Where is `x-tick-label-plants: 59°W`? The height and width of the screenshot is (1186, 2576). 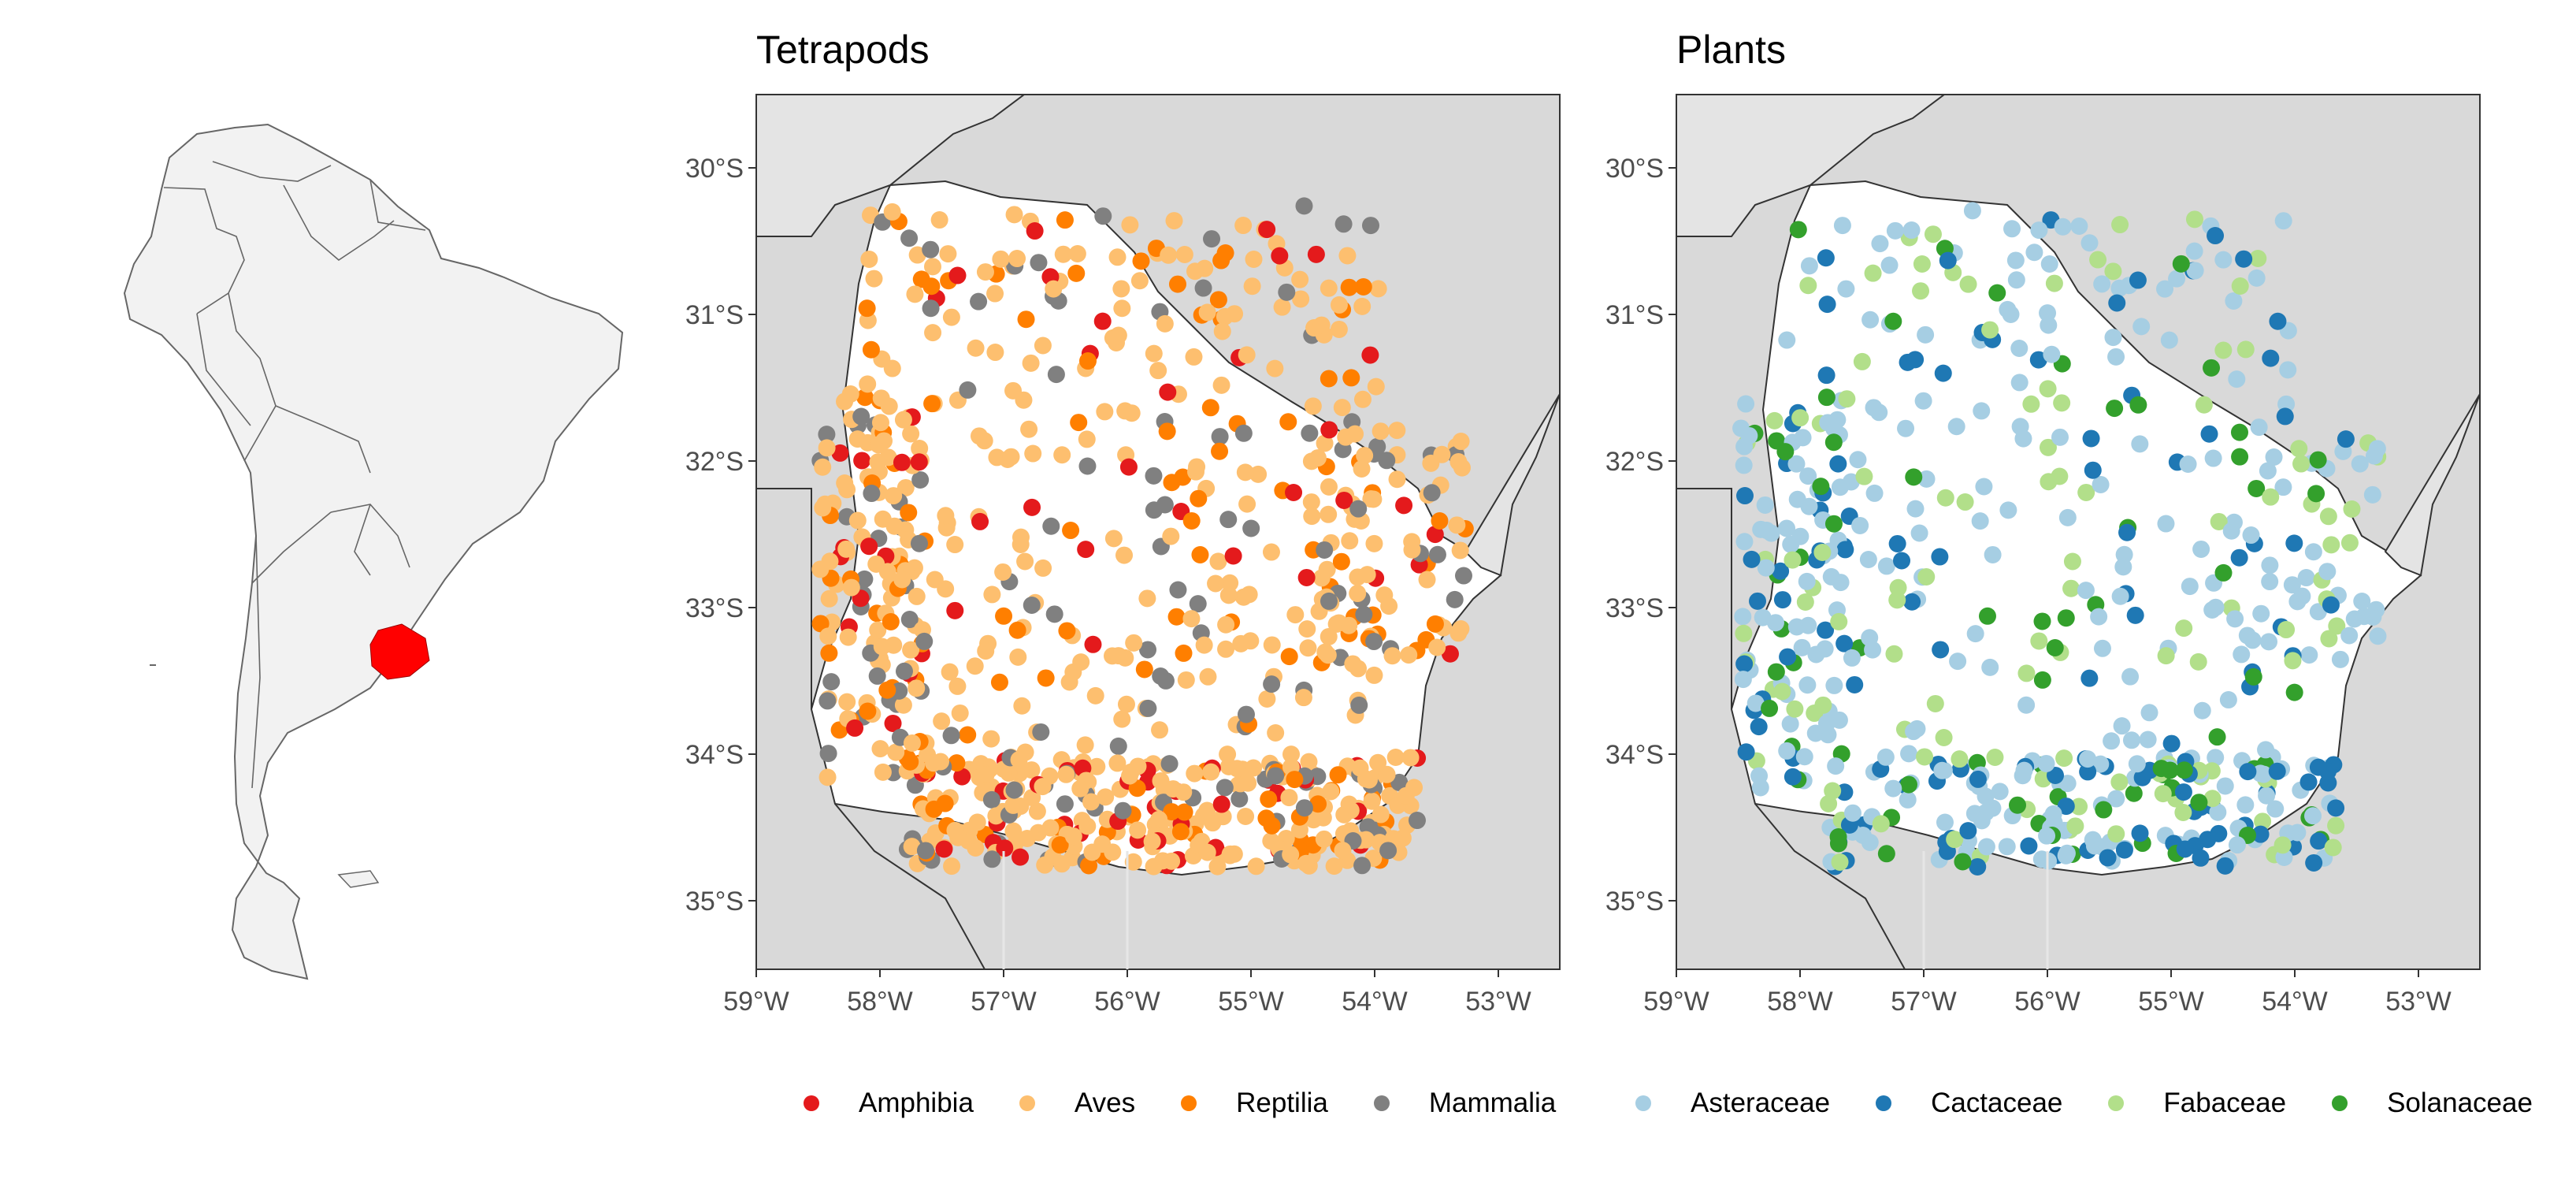
x-tick-label-plants: 59°W is located at coordinates (1676, 1002).